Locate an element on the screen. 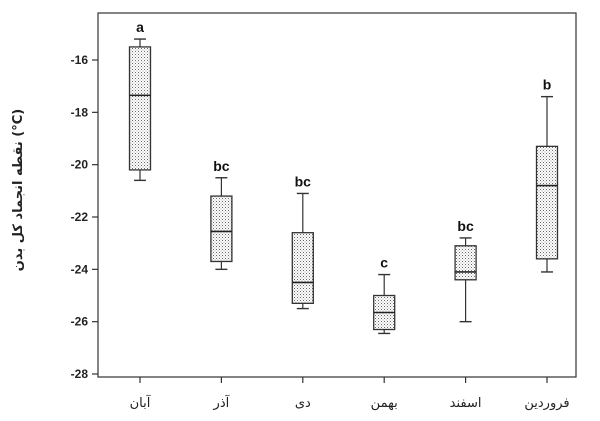  box-group: c is located at coordinates (384, 295).